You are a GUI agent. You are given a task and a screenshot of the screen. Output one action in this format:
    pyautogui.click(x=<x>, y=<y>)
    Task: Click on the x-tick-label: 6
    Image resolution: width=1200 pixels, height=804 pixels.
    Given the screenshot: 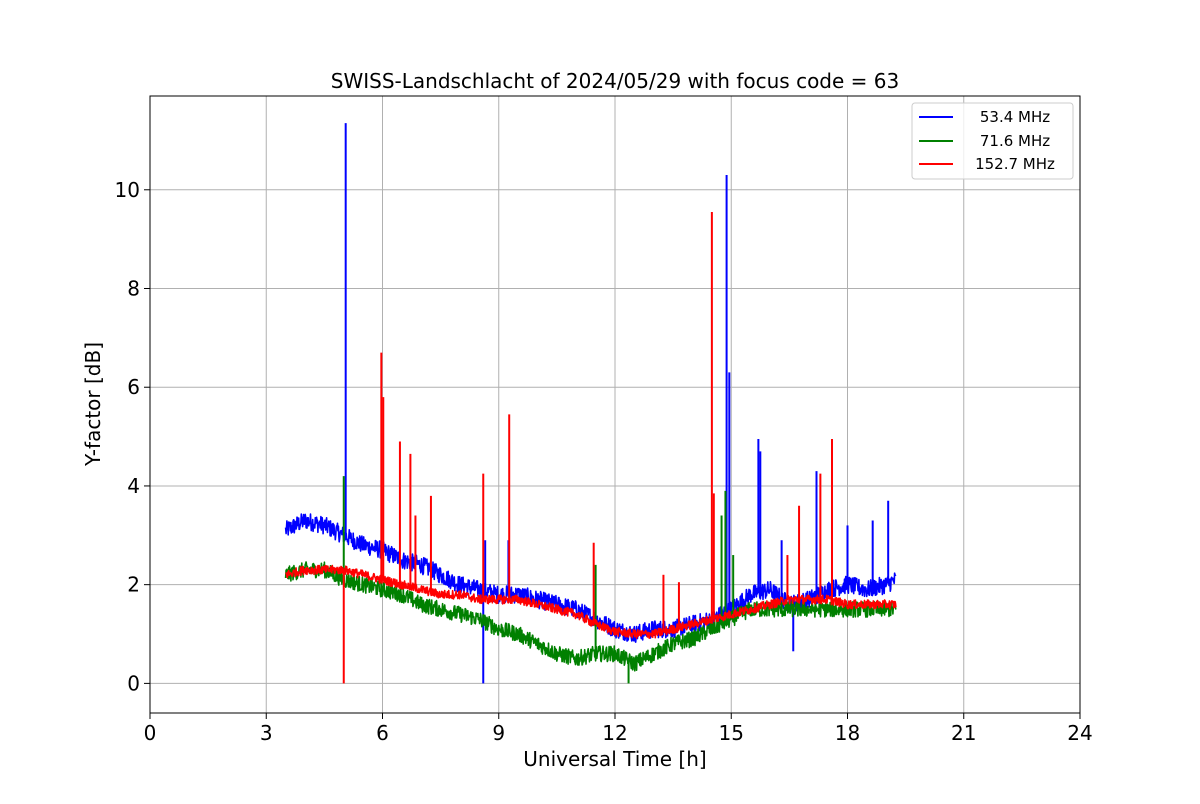 What is the action you would take?
    pyautogui.click(x=382, y=733)
    